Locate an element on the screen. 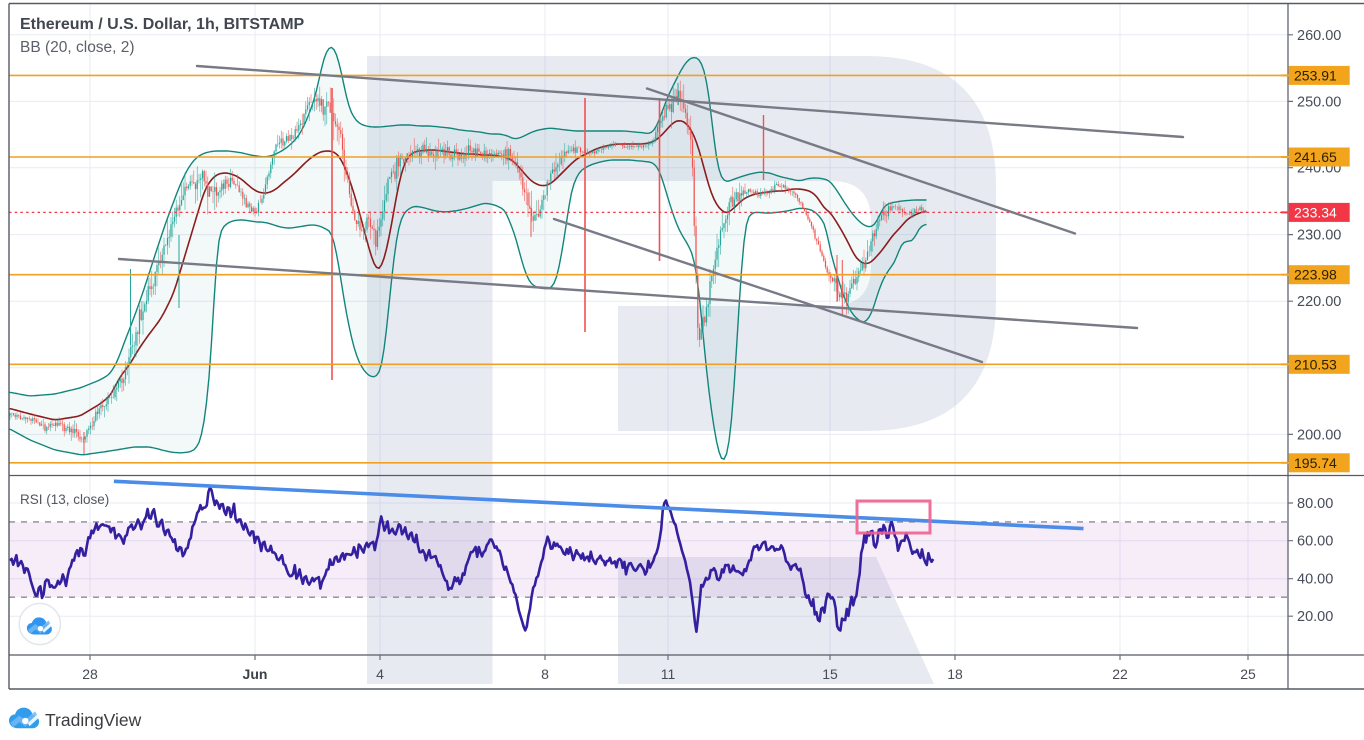 The height and width of the screenshot is (740, 1364). svg-text: 60.00 is located at coordinates (1315, 542).